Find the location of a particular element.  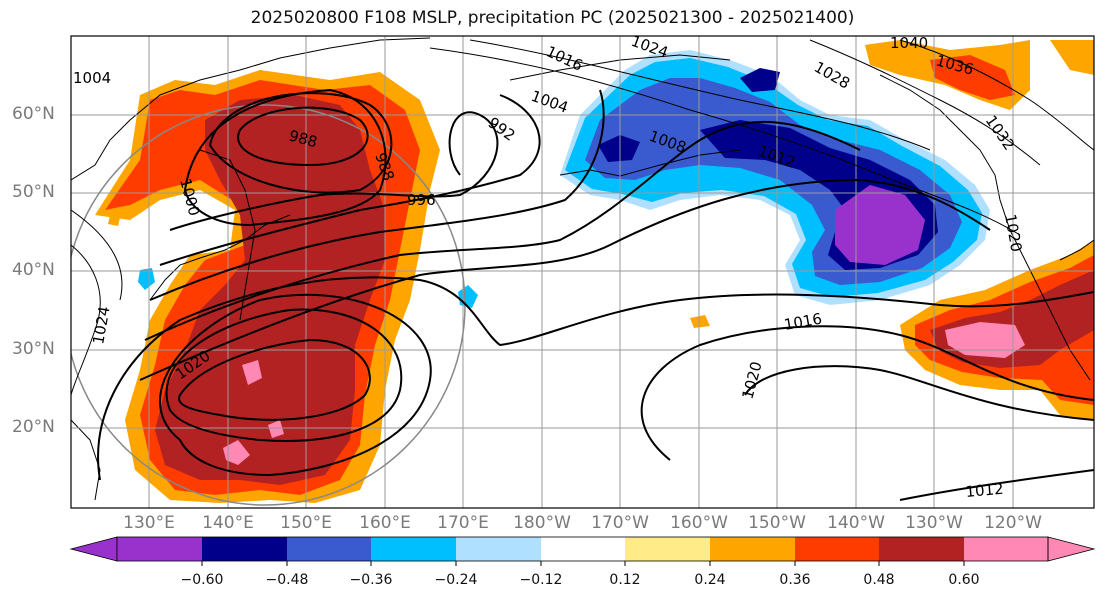

colorbar-tick-label: 0.24 is located at coordinates (710, 580).